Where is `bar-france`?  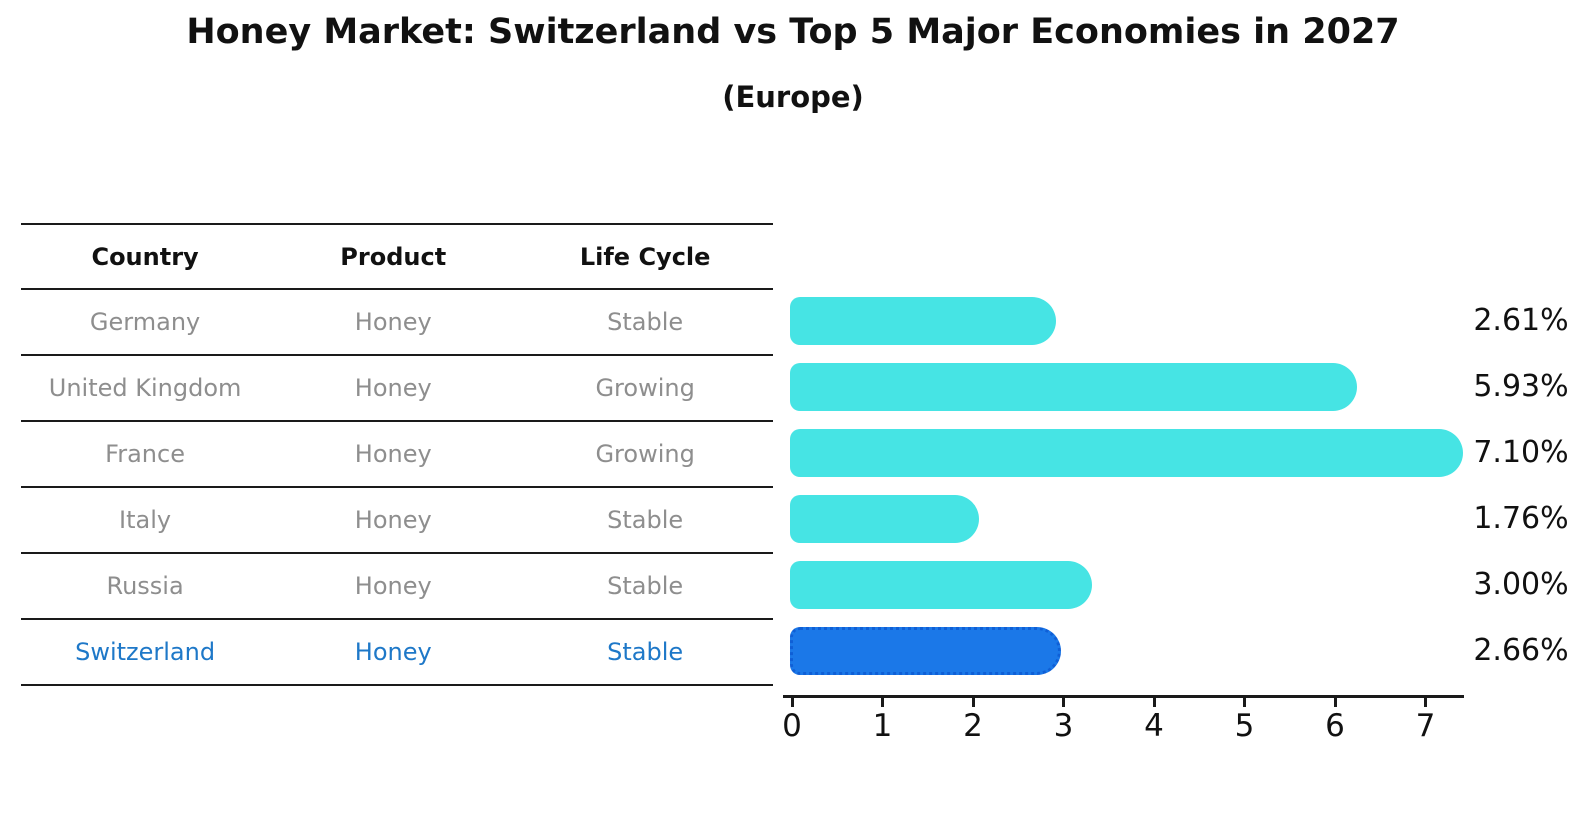 bar-france is located at coordinates (1126, 453).